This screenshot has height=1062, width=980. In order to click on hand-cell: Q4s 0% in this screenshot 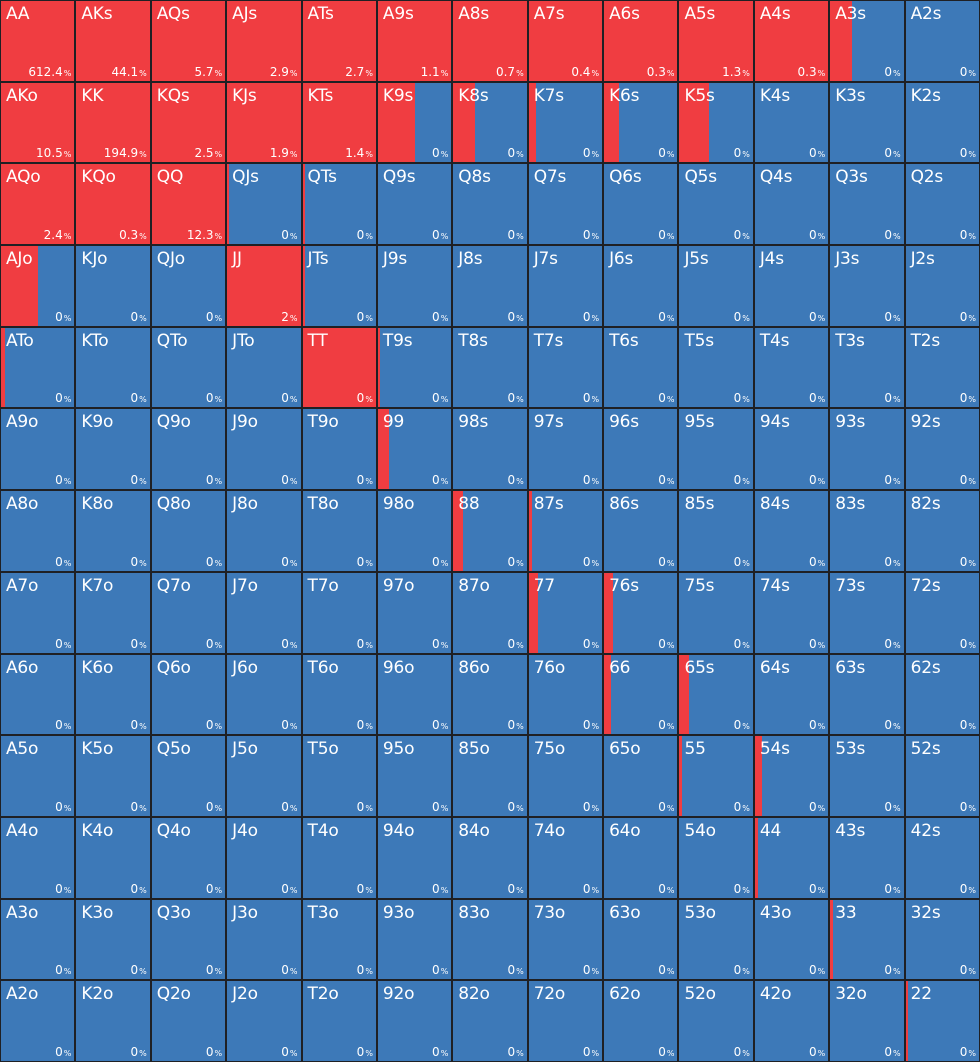, I will do `click(791, 204)`.